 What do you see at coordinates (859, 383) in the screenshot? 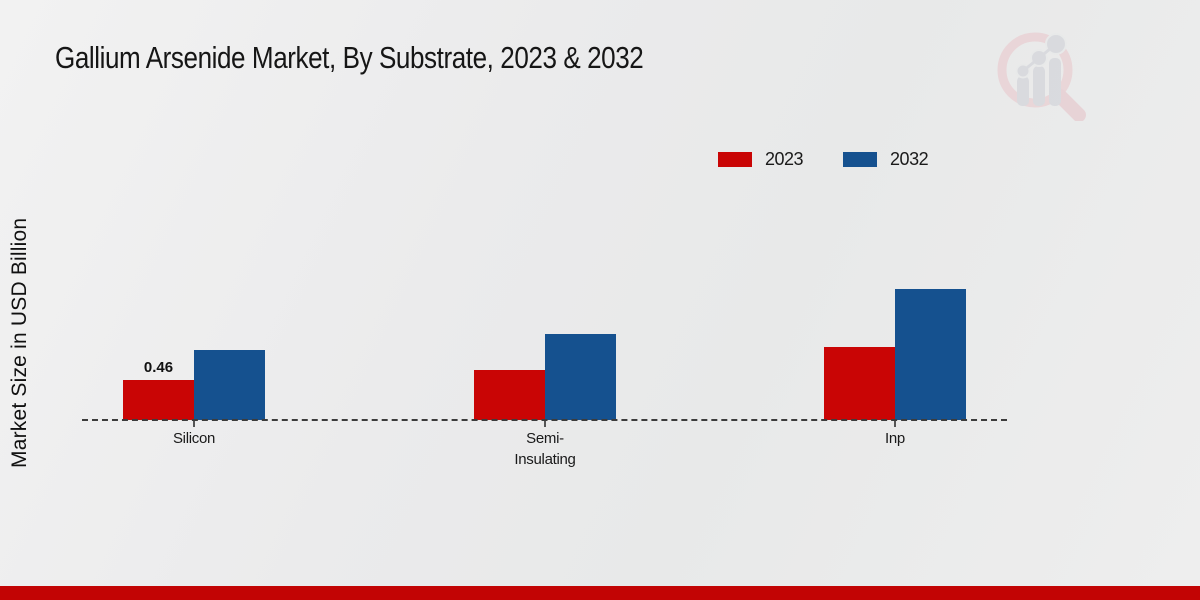
I see `bar-2023-inp` at bounding box center [859, 383].